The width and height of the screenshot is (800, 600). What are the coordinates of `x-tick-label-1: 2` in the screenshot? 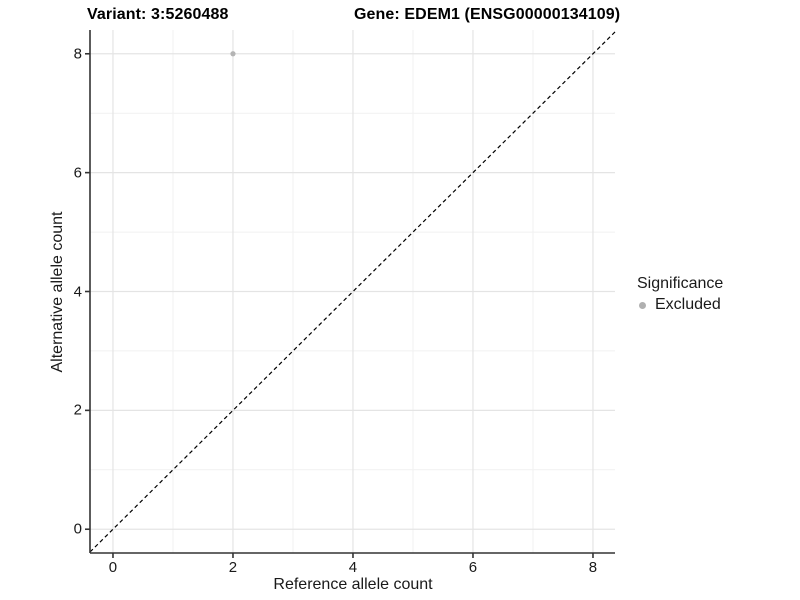 It's located at (233, 567).